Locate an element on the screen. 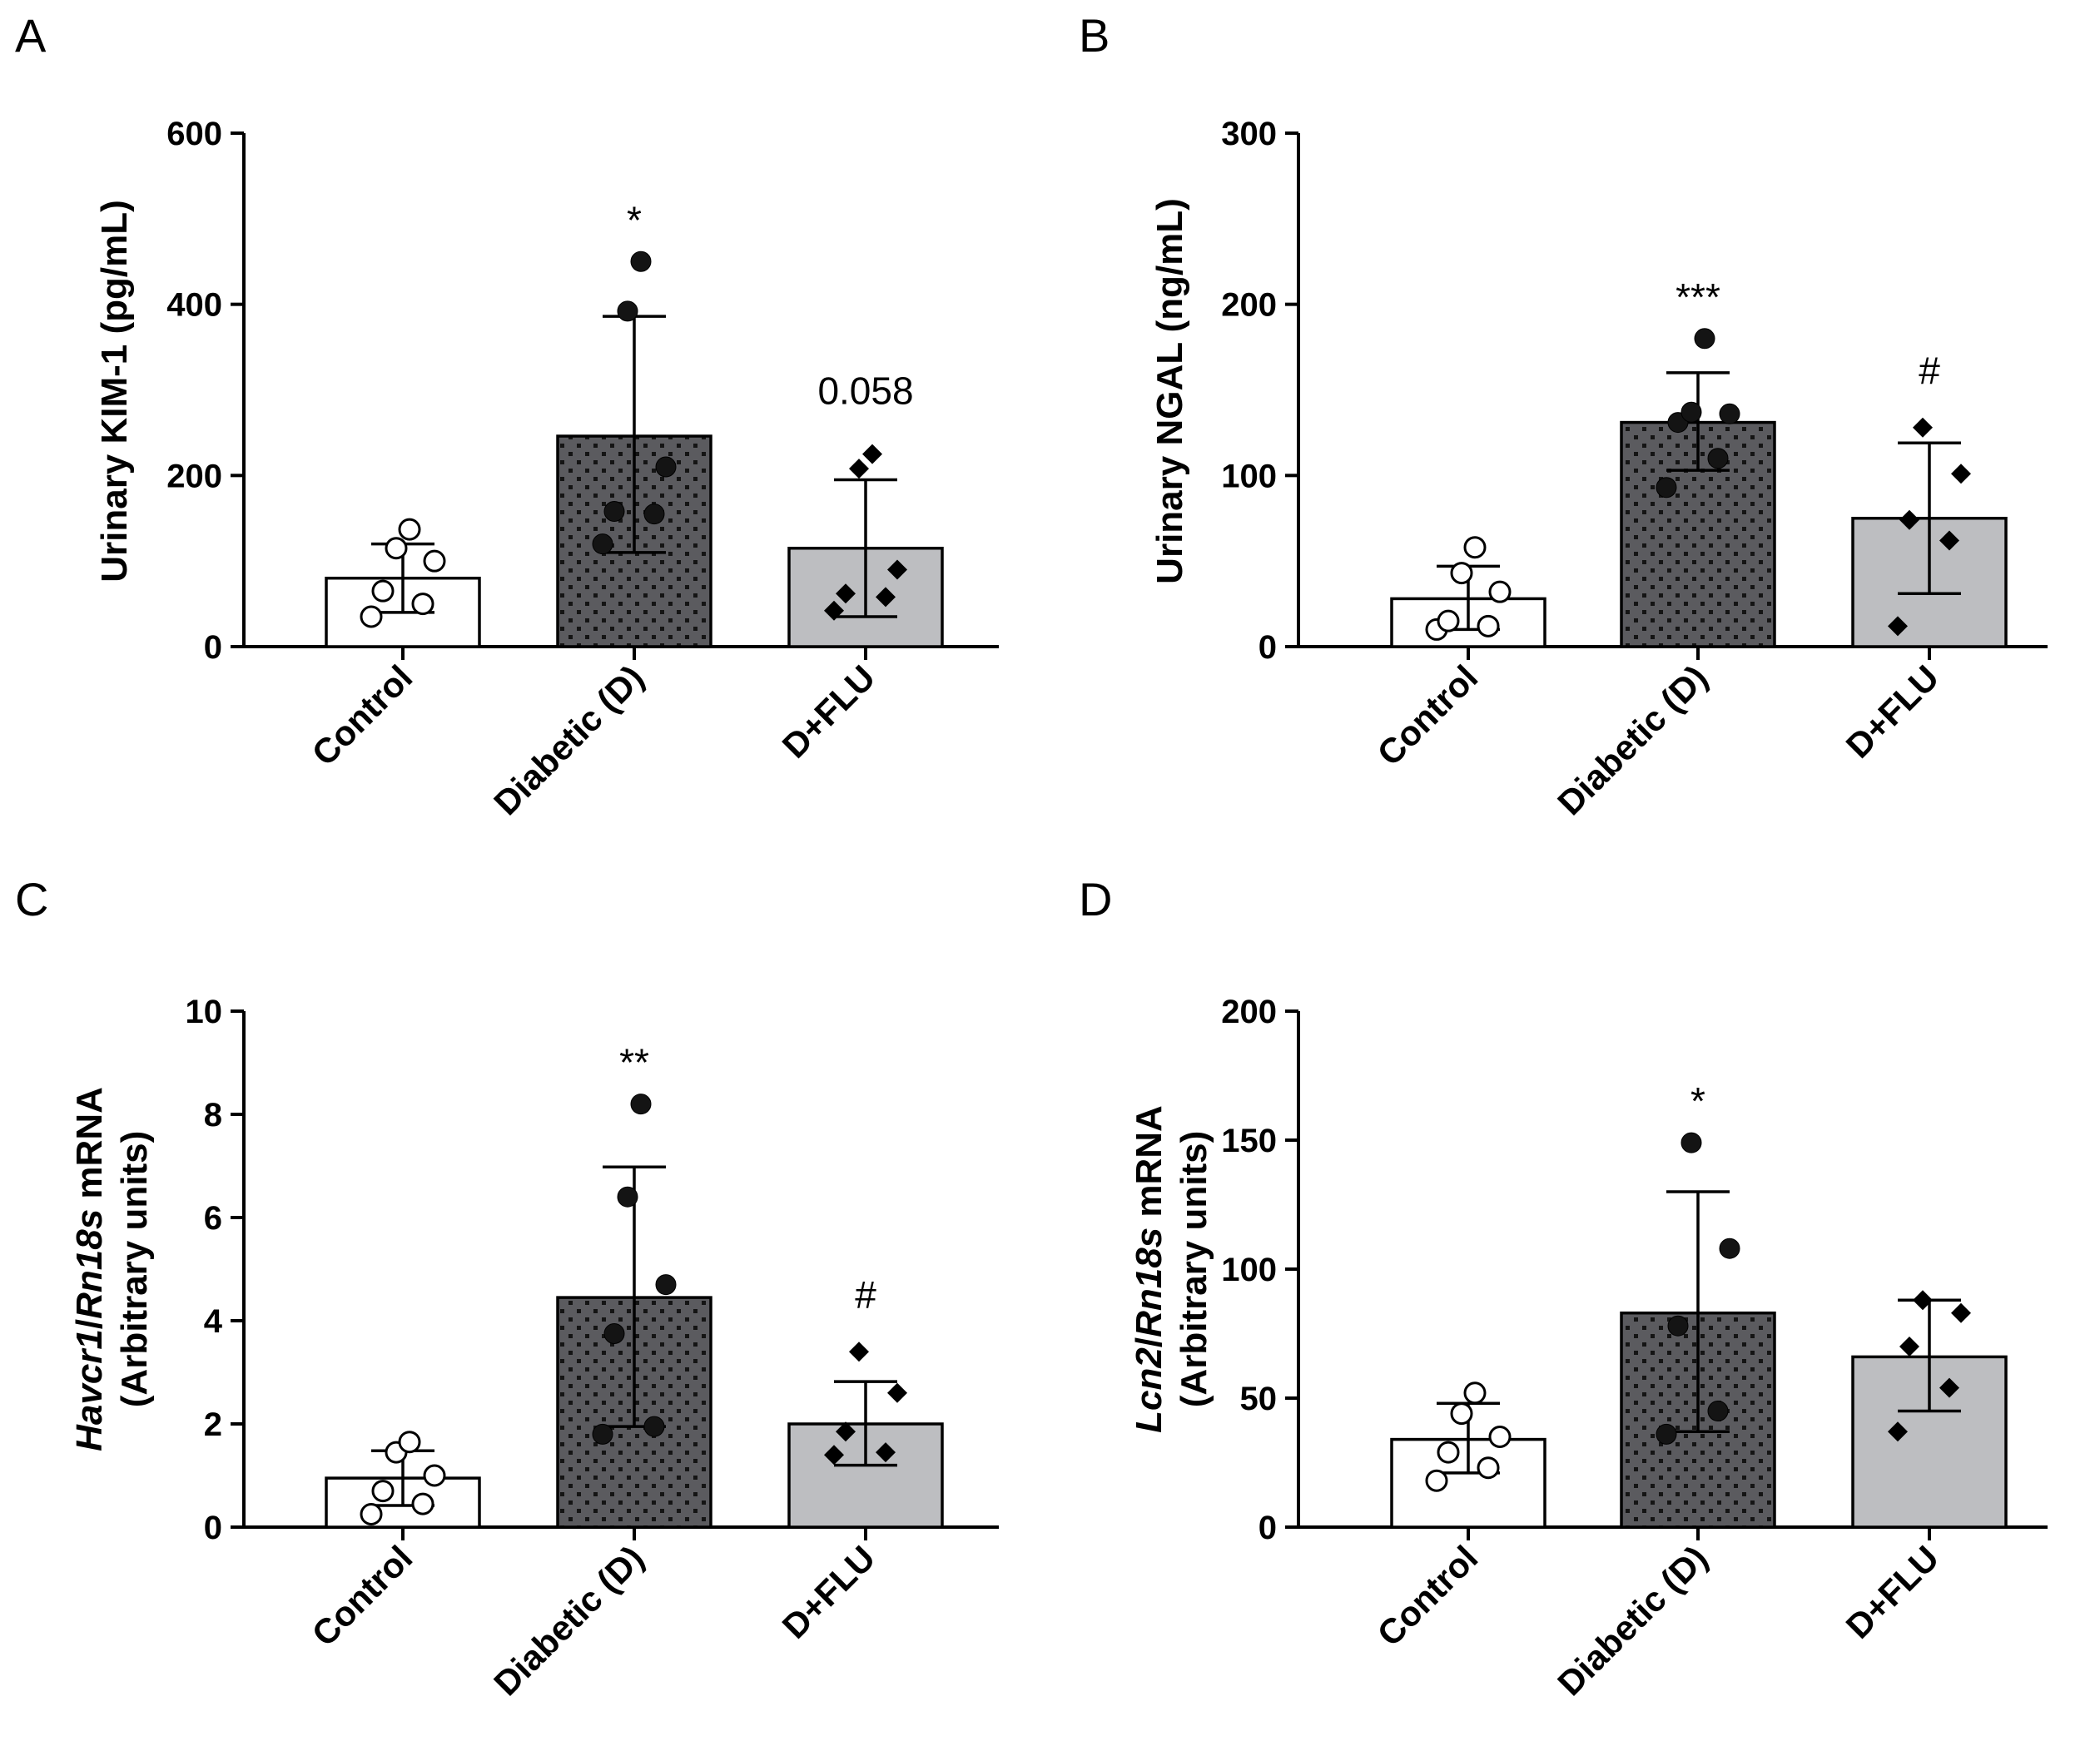 The width and height of the screenshot is (2100, 1741). significance-annotation: ** is located at coordinates (634, 1062).